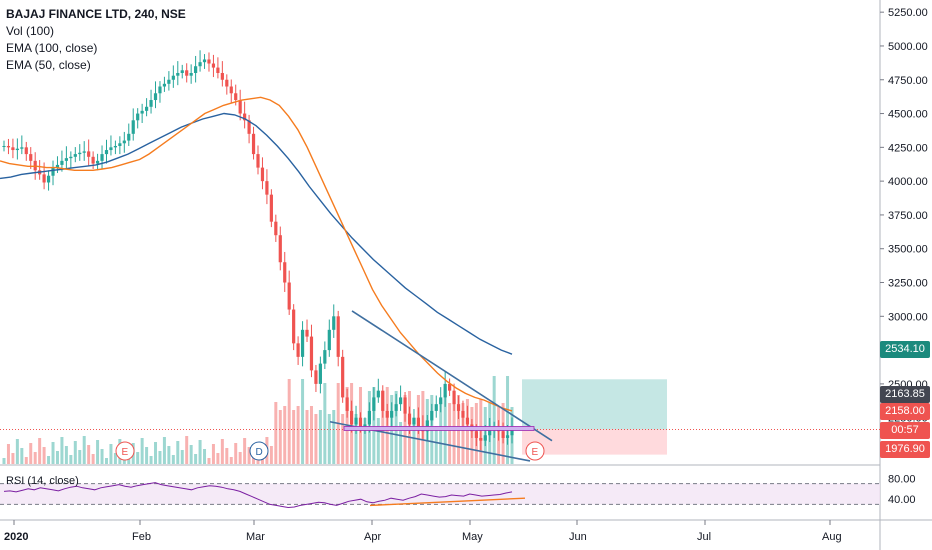 Image resolution: width=932 pixels, height=550 pixels. I want to click on upper-trendline, so click(452, 376).